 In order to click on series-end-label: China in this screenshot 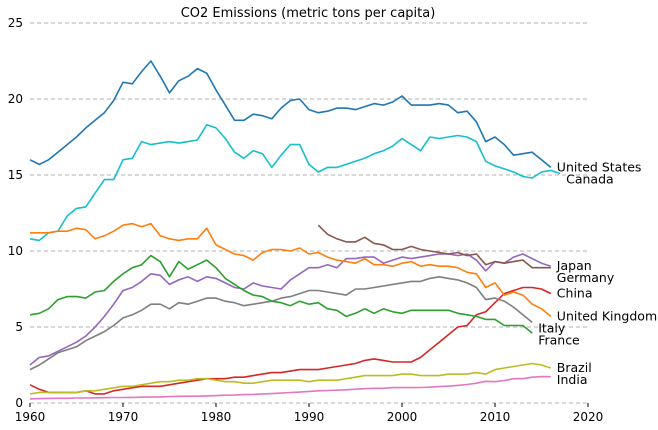, I will do `click(575, 293)`.